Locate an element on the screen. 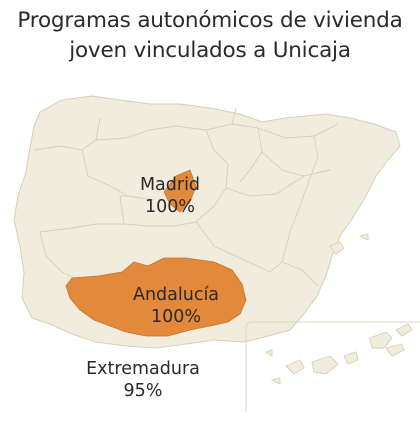 Image resolution: width=420 pixels, height=424 pixels. madrid-value: 100% is located at coordinates (170, 207).